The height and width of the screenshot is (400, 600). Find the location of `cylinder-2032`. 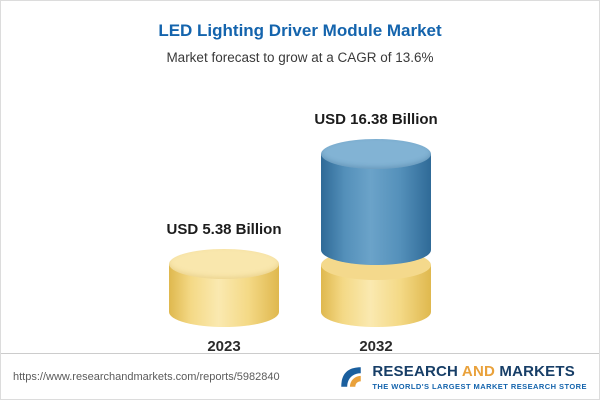

cylinder-2032 is located at coordinates (376, 233).